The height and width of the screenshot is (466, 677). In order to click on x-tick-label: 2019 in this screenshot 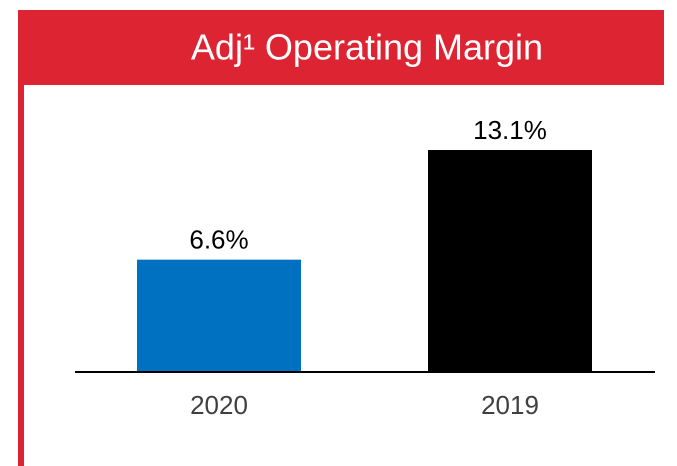, I will do `click(510, 405)`.